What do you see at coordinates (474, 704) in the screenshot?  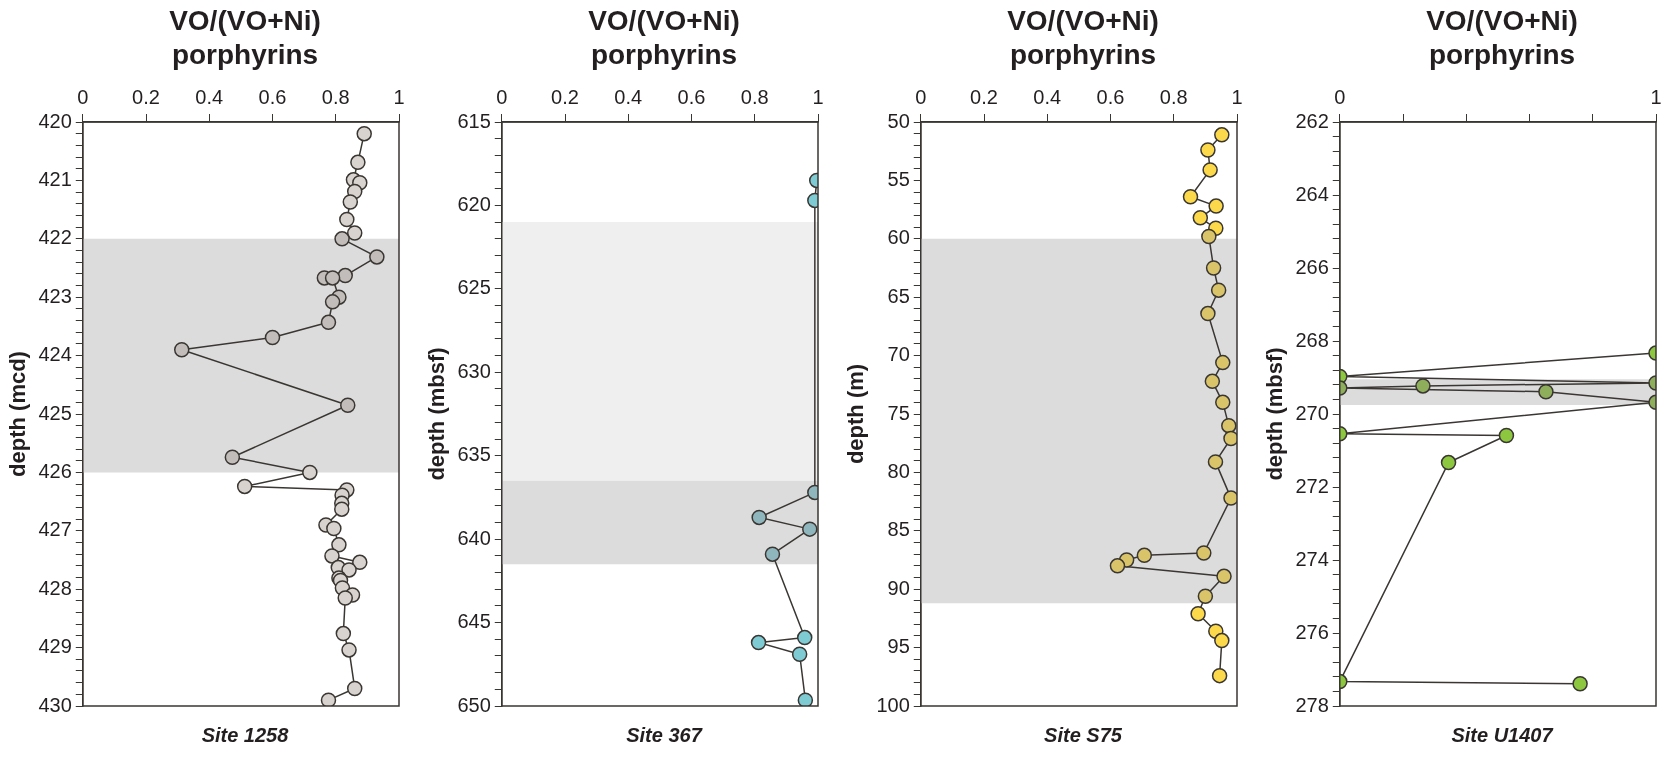 I see `y-tick-label: 650` at bounding box center [474, 704].